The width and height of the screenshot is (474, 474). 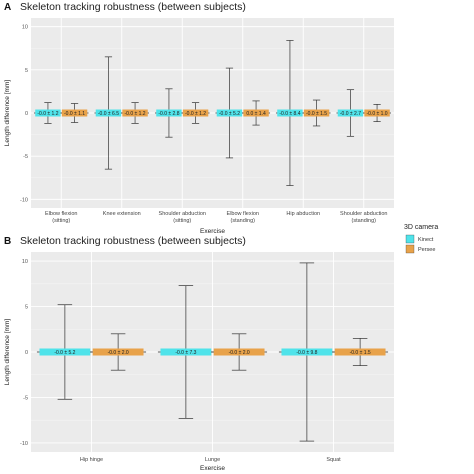 What do you see at coordinates (7, 241) in the screenshot?
I see `panel-letter: B` at bounding box center [7, 241].